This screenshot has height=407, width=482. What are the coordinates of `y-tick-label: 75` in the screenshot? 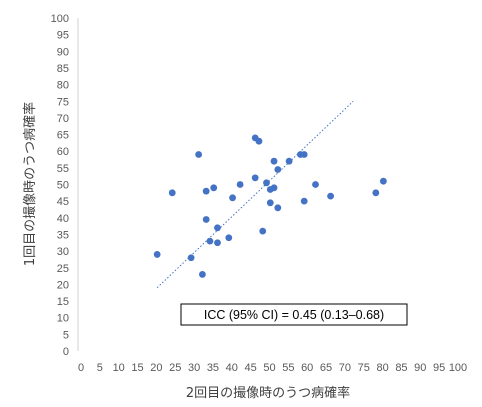 It's located at (63, 102).